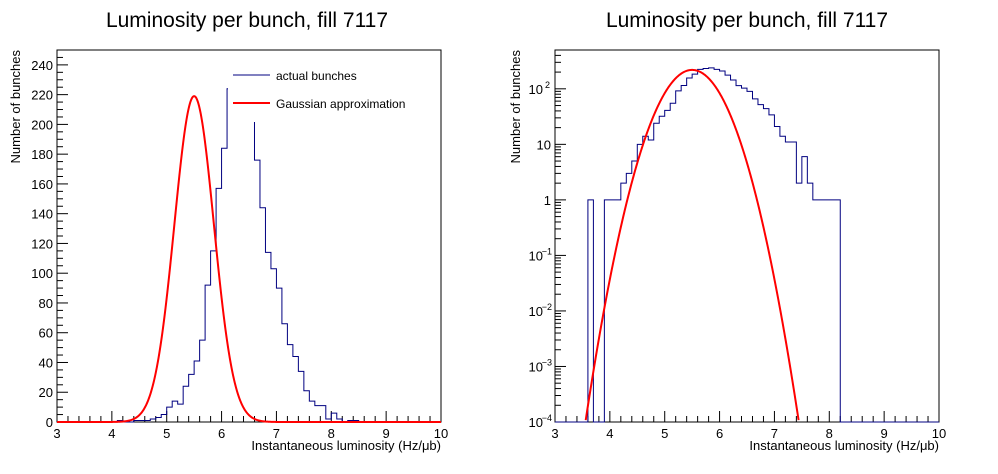 The height and width of the screenshot is (474, 998). I want to click on legend-entry-gaussian: Gaussian approximation, so click(340, 104).